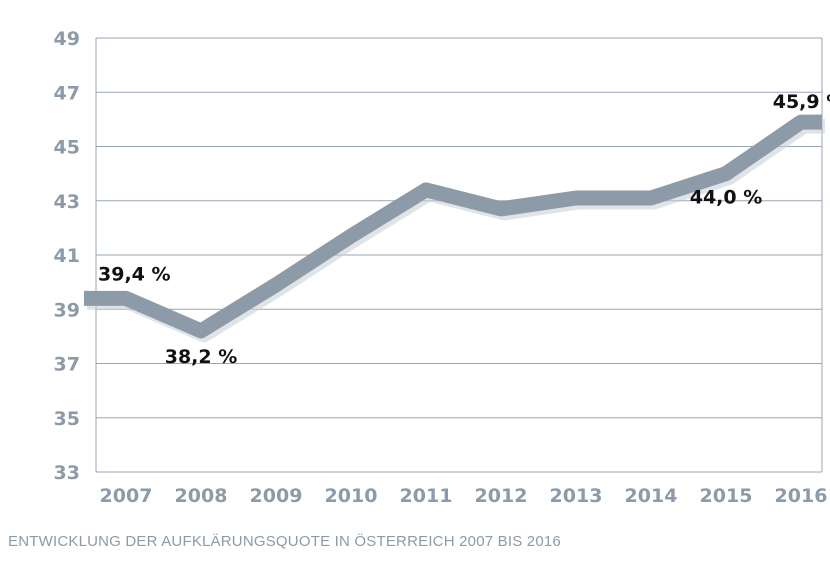 Image resolution: width=830 pixels, height=563 pixels. I want to click on y-tick-label: 47, so click(67, 93).